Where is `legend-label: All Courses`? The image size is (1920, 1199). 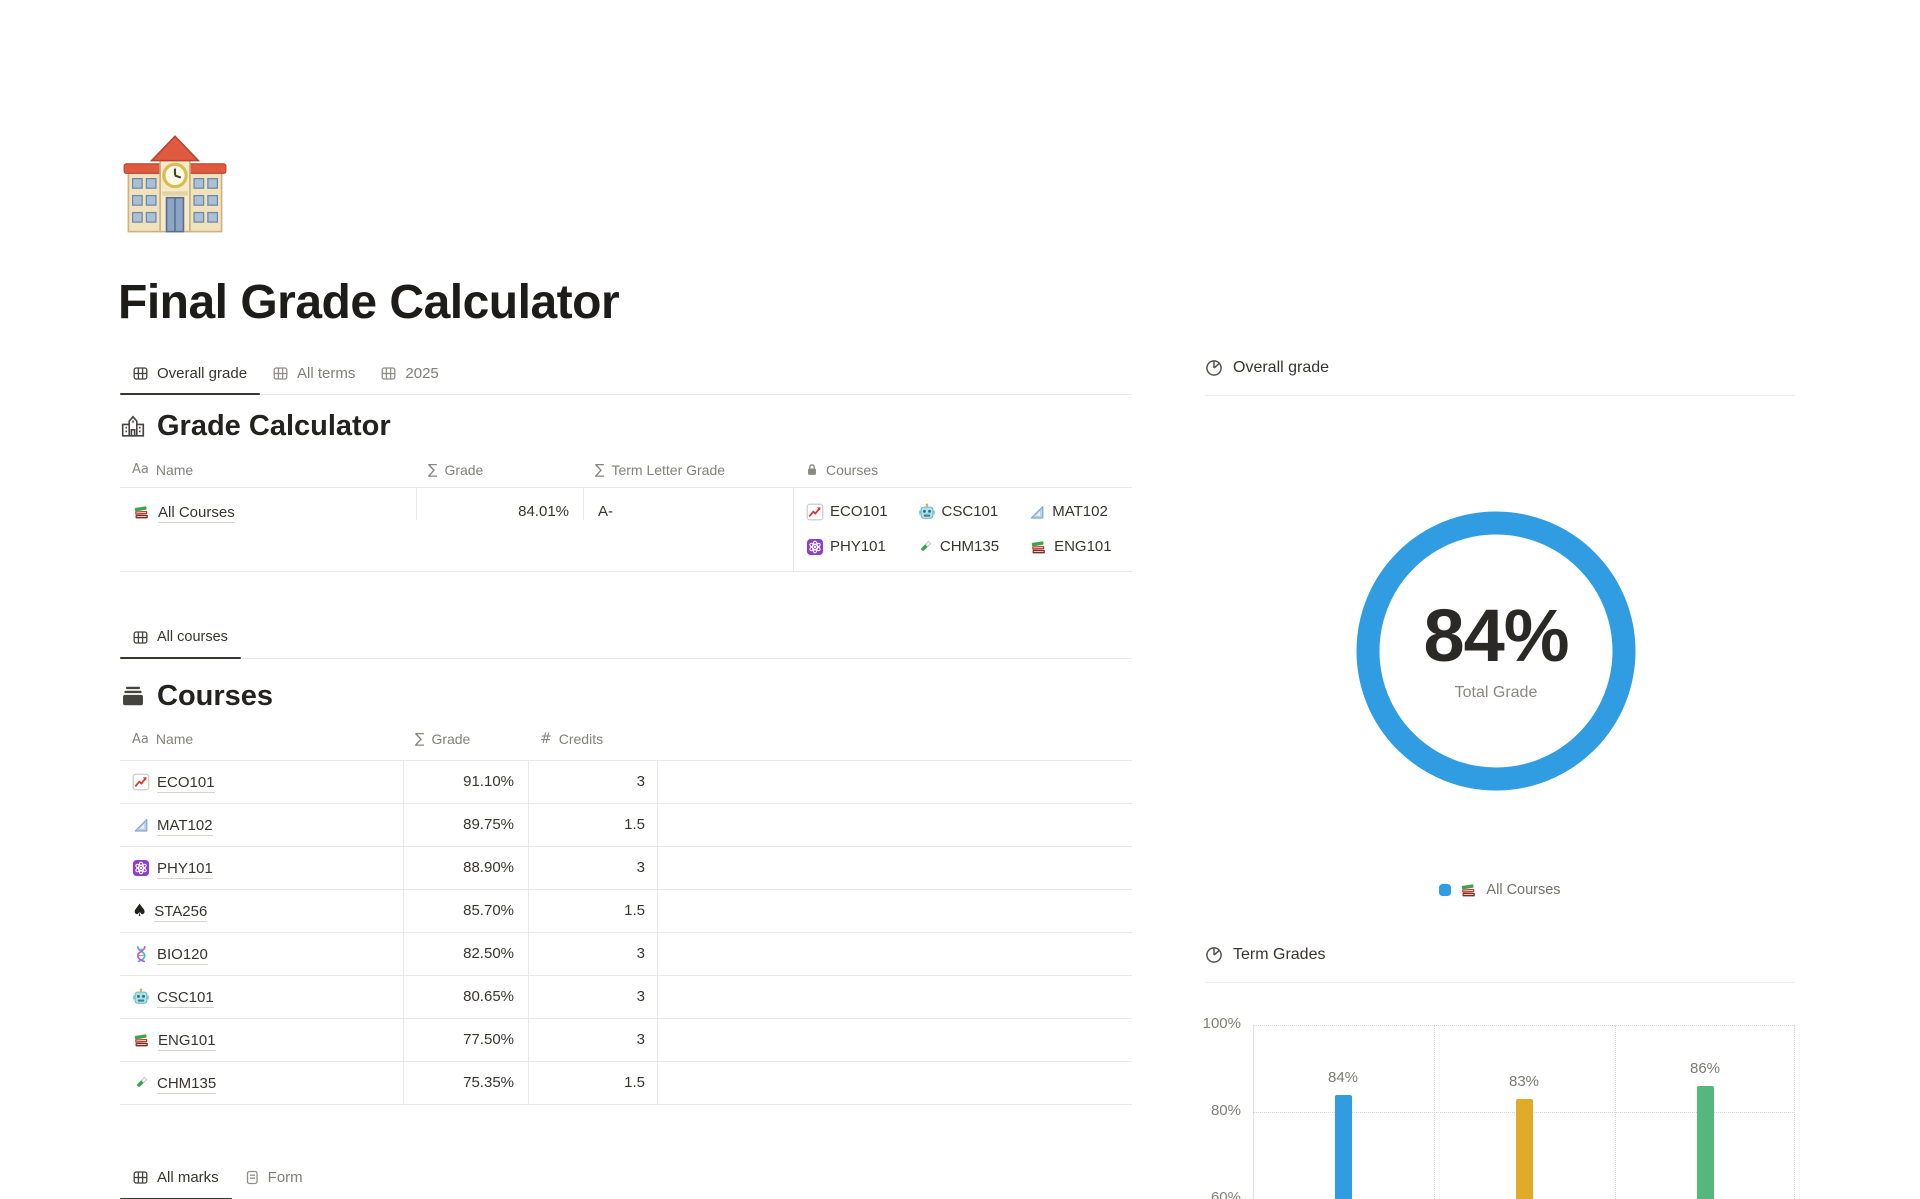 legend-label: All Courses is located at coordinates (1523, 890).